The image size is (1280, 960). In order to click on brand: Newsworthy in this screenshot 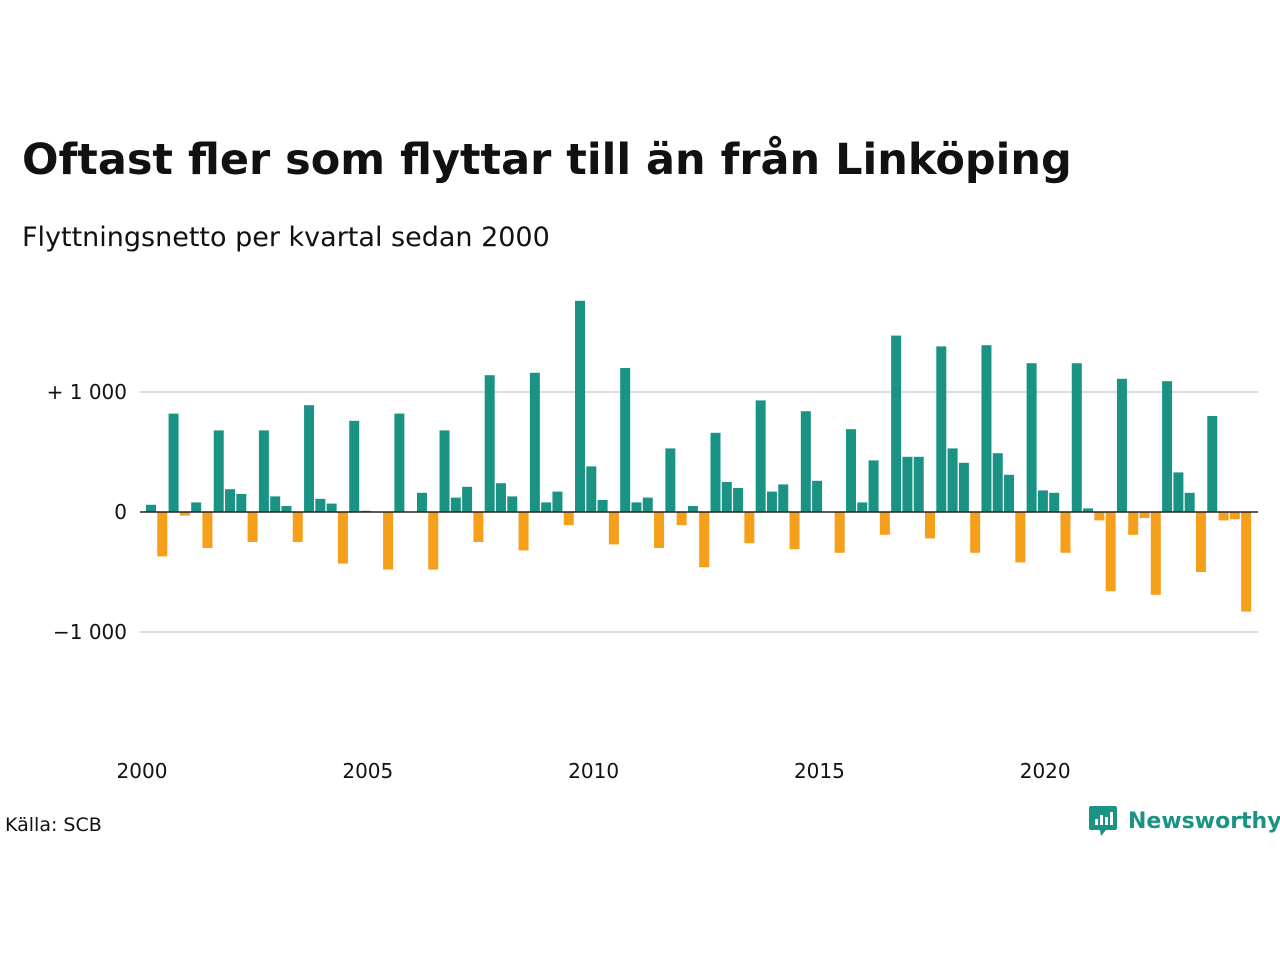, I will do `click(1184, 821)`.